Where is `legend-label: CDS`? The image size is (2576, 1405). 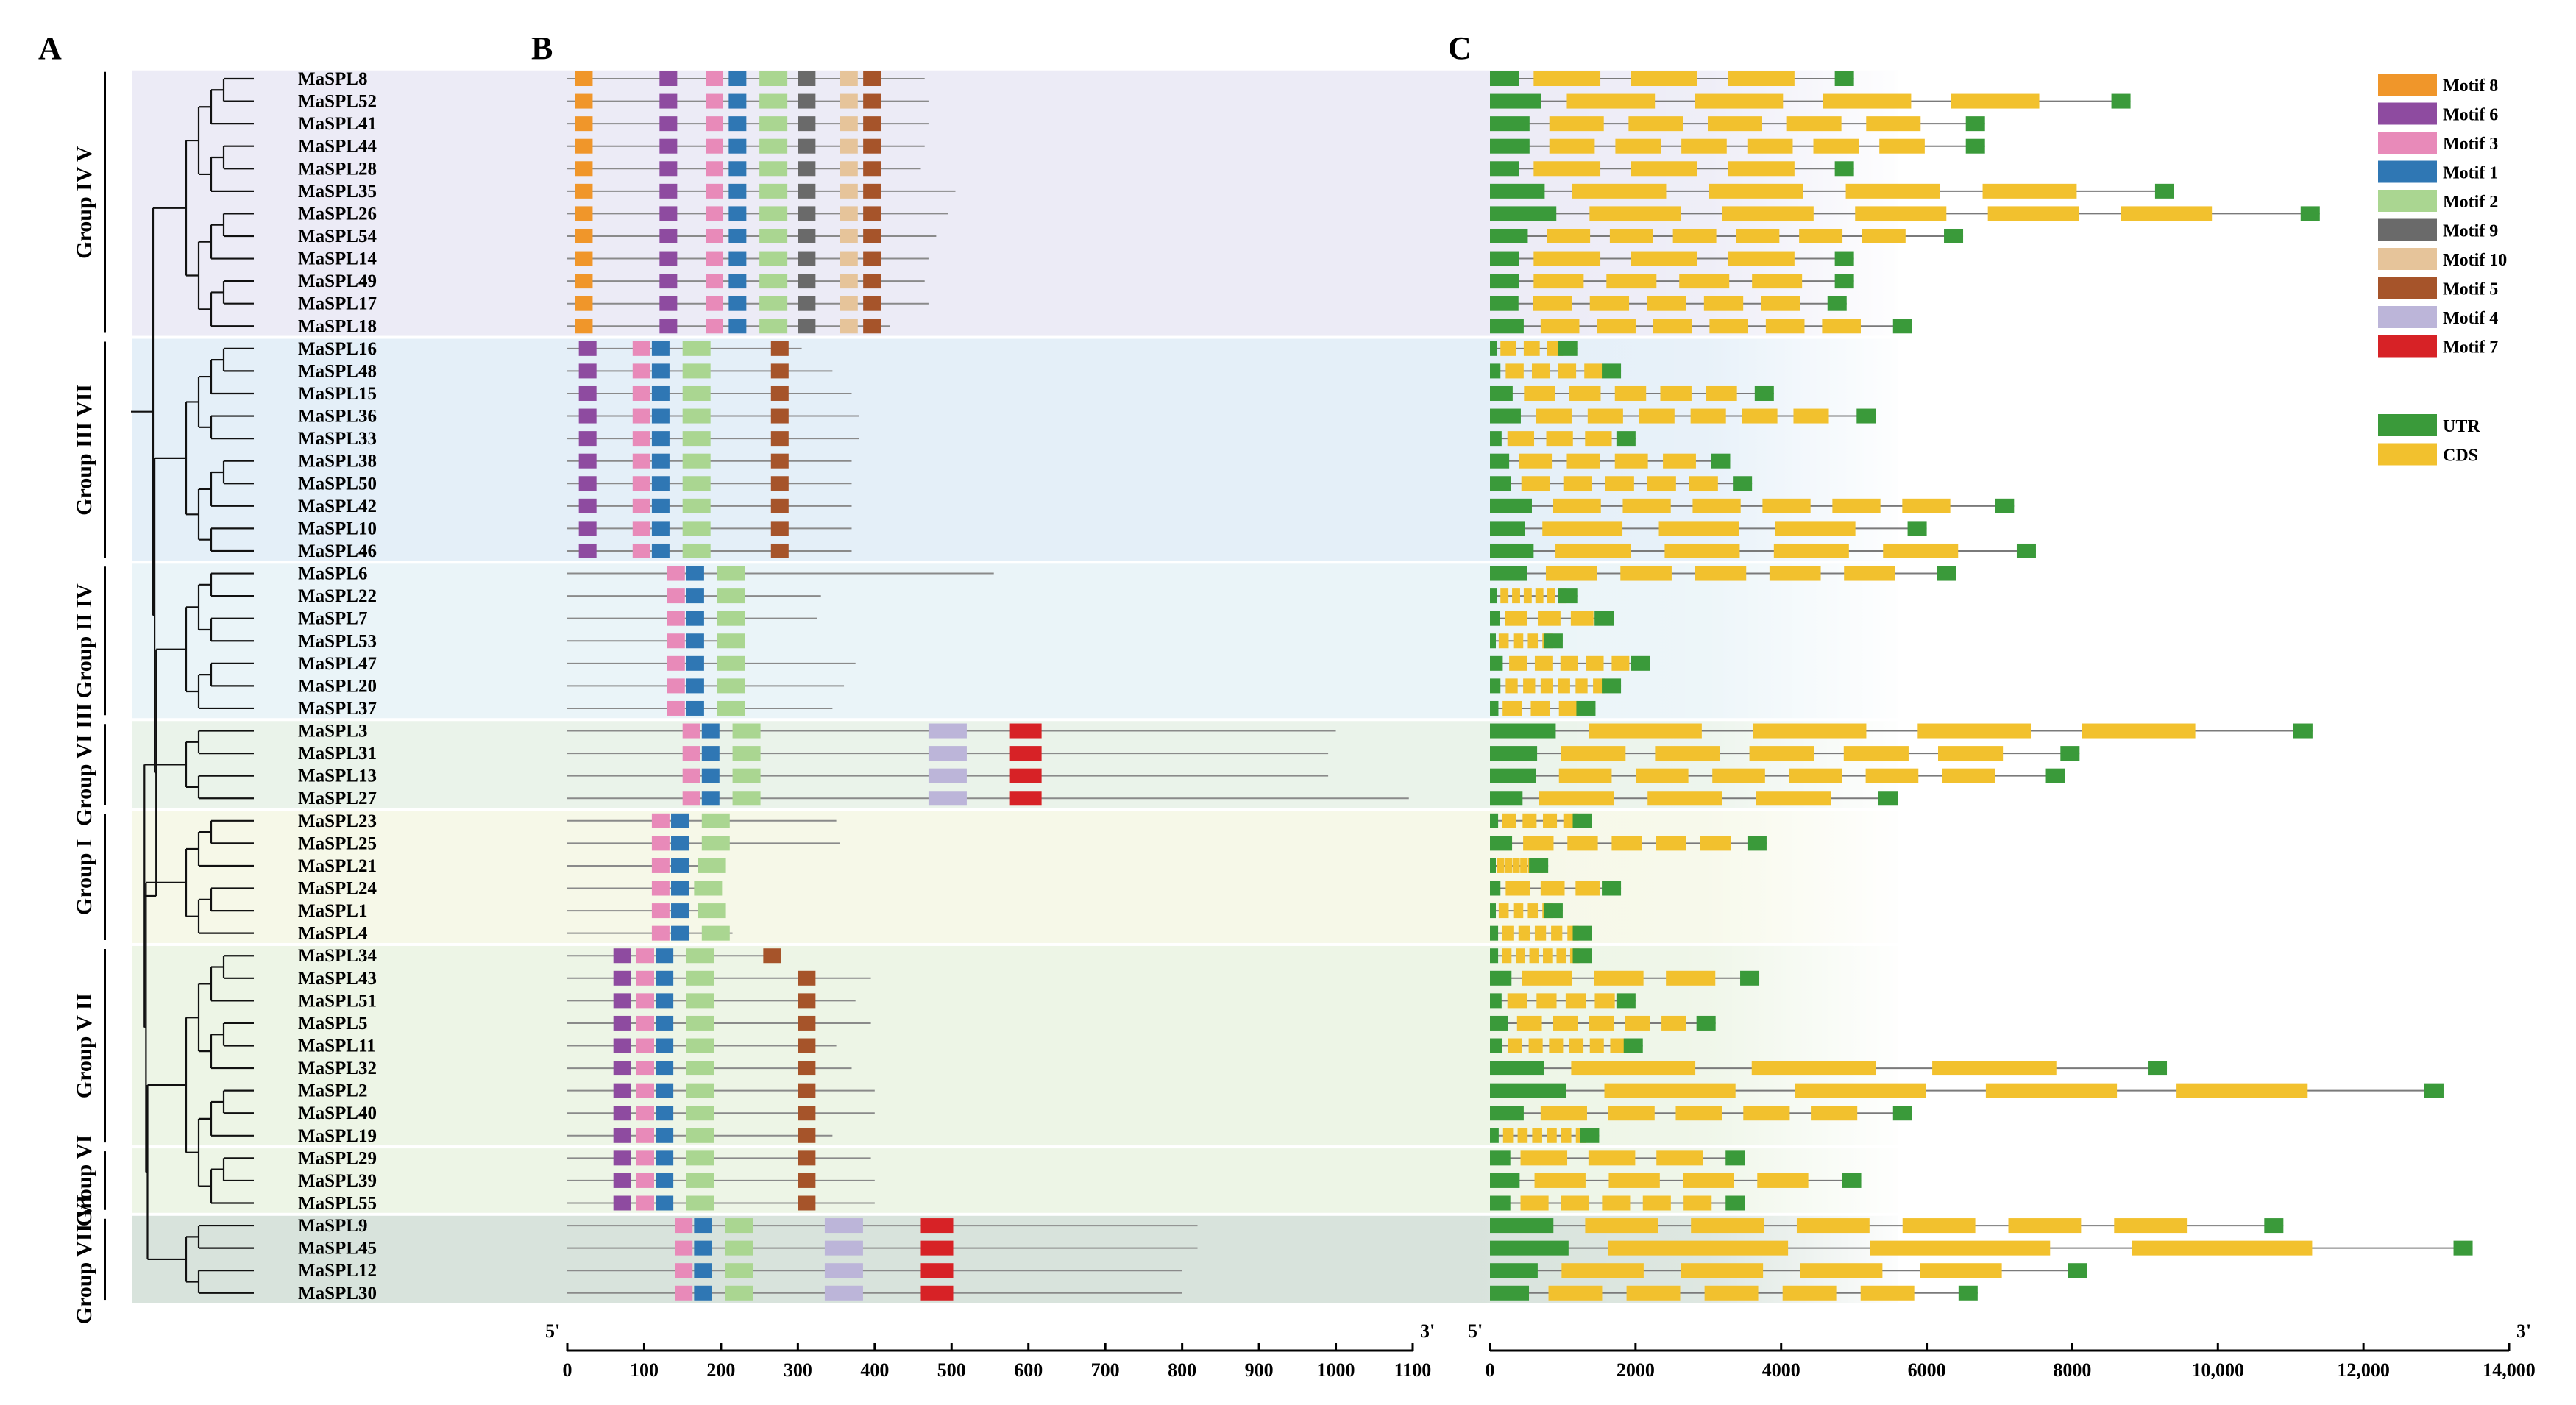 legend-label: CDS is located at coordinates (2460, 456).